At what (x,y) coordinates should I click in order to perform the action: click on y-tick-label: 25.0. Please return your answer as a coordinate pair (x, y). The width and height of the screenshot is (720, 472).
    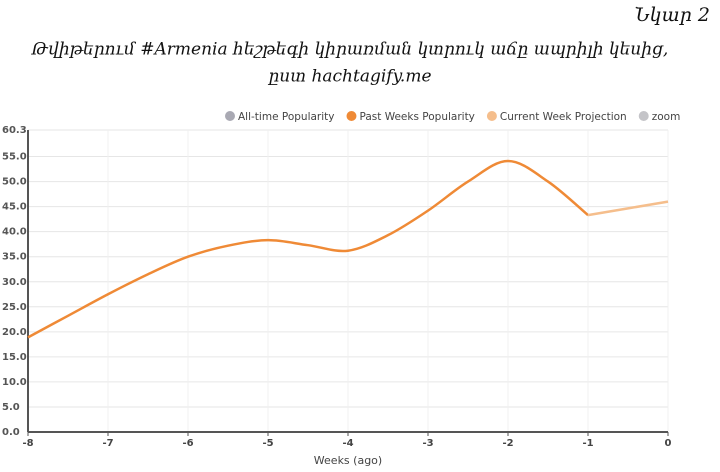
    Looking at the image, I should click on (14, 307).